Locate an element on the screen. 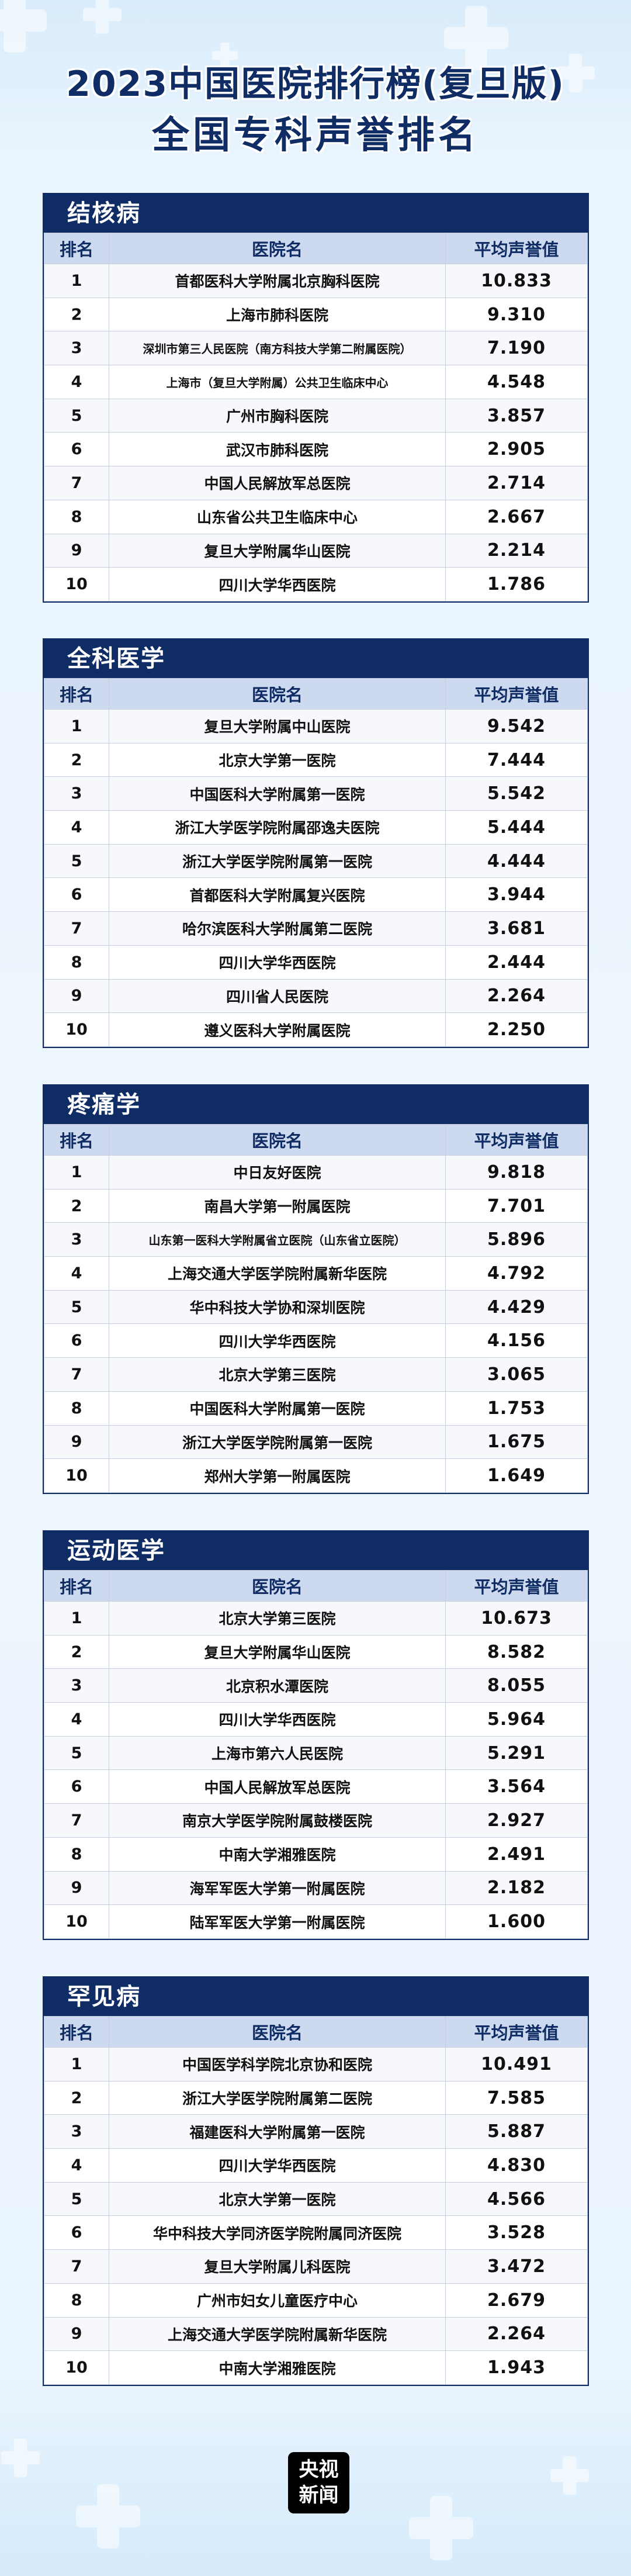 This screenshot has width=631, height=2576. score-cell: 9.818 is located at coordinates (516, 1172).